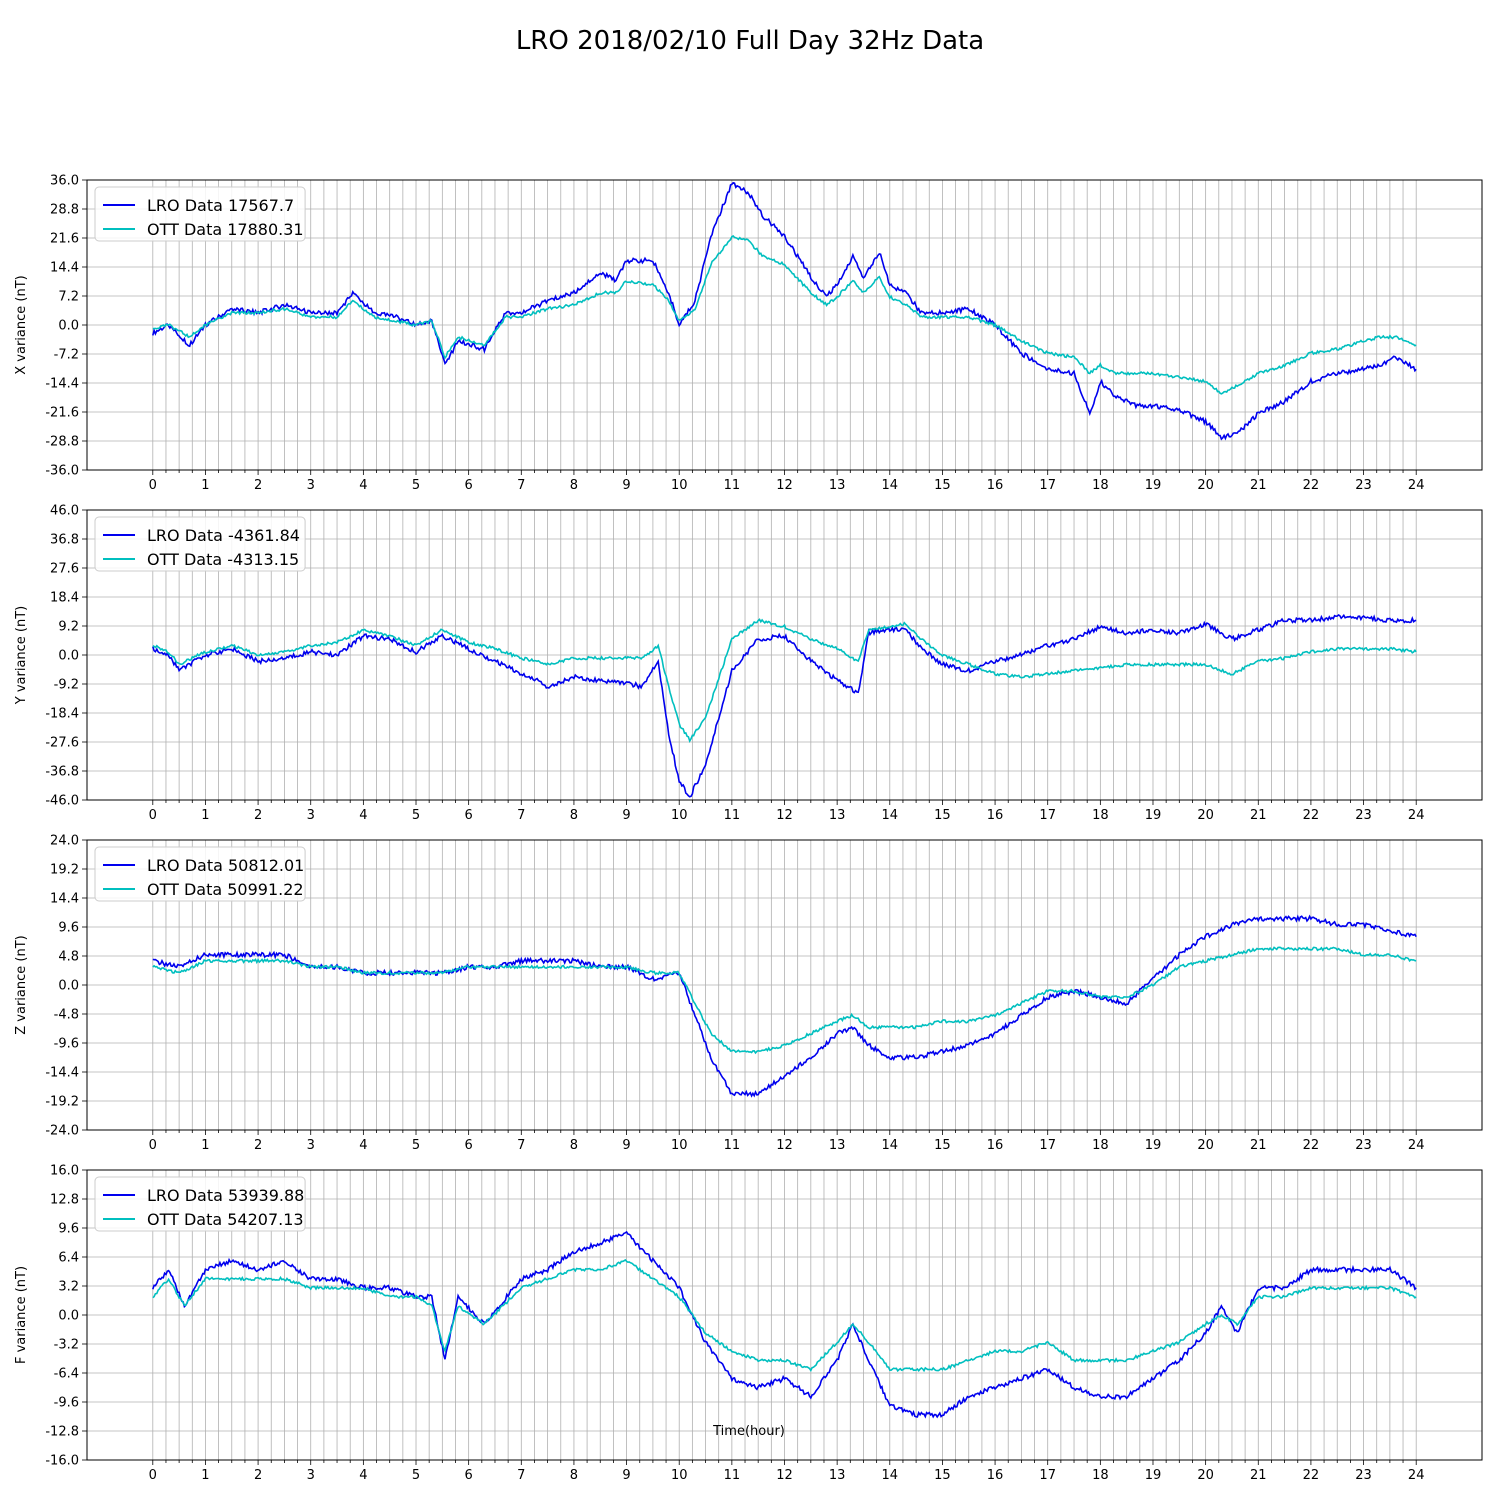 The image size is (1500, 1500). I want to click on y-tick-label: -36.0, so click(62, 471).